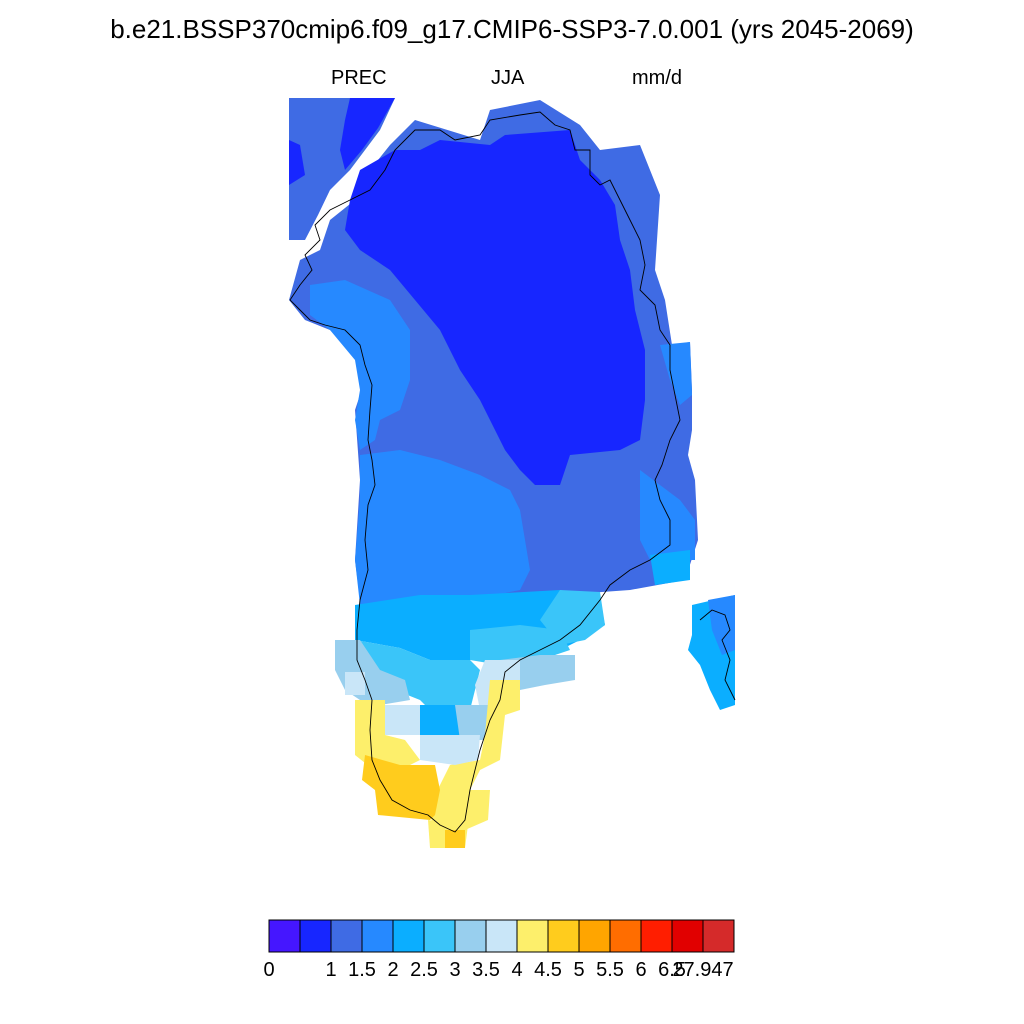 The height and width of the screenshot is (1024, 1024). Describe the element at coordinates (702, 970) in the screenshot. I see `colorbar-tick-label: 27.947` at that location.